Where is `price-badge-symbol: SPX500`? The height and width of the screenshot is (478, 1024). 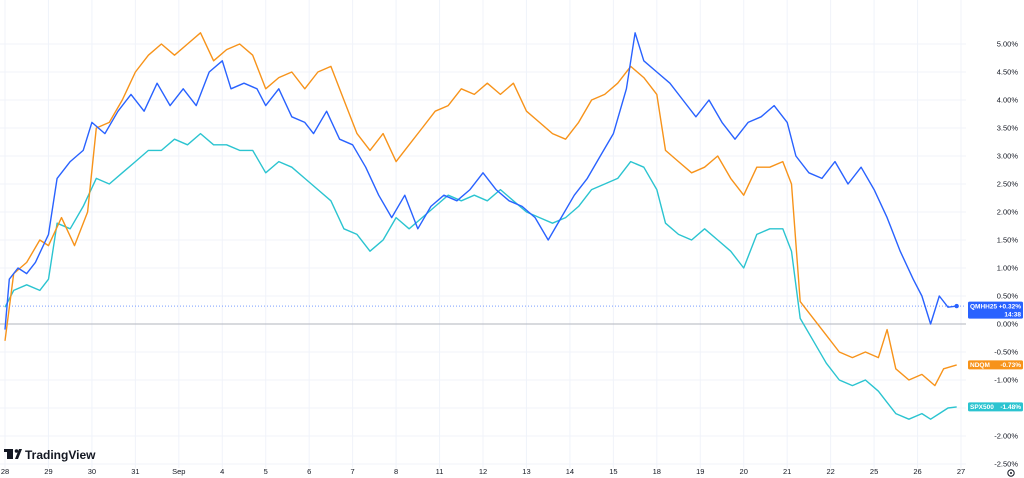
price-badge-symbol: SPX500 is located at coordinates (982, 407).